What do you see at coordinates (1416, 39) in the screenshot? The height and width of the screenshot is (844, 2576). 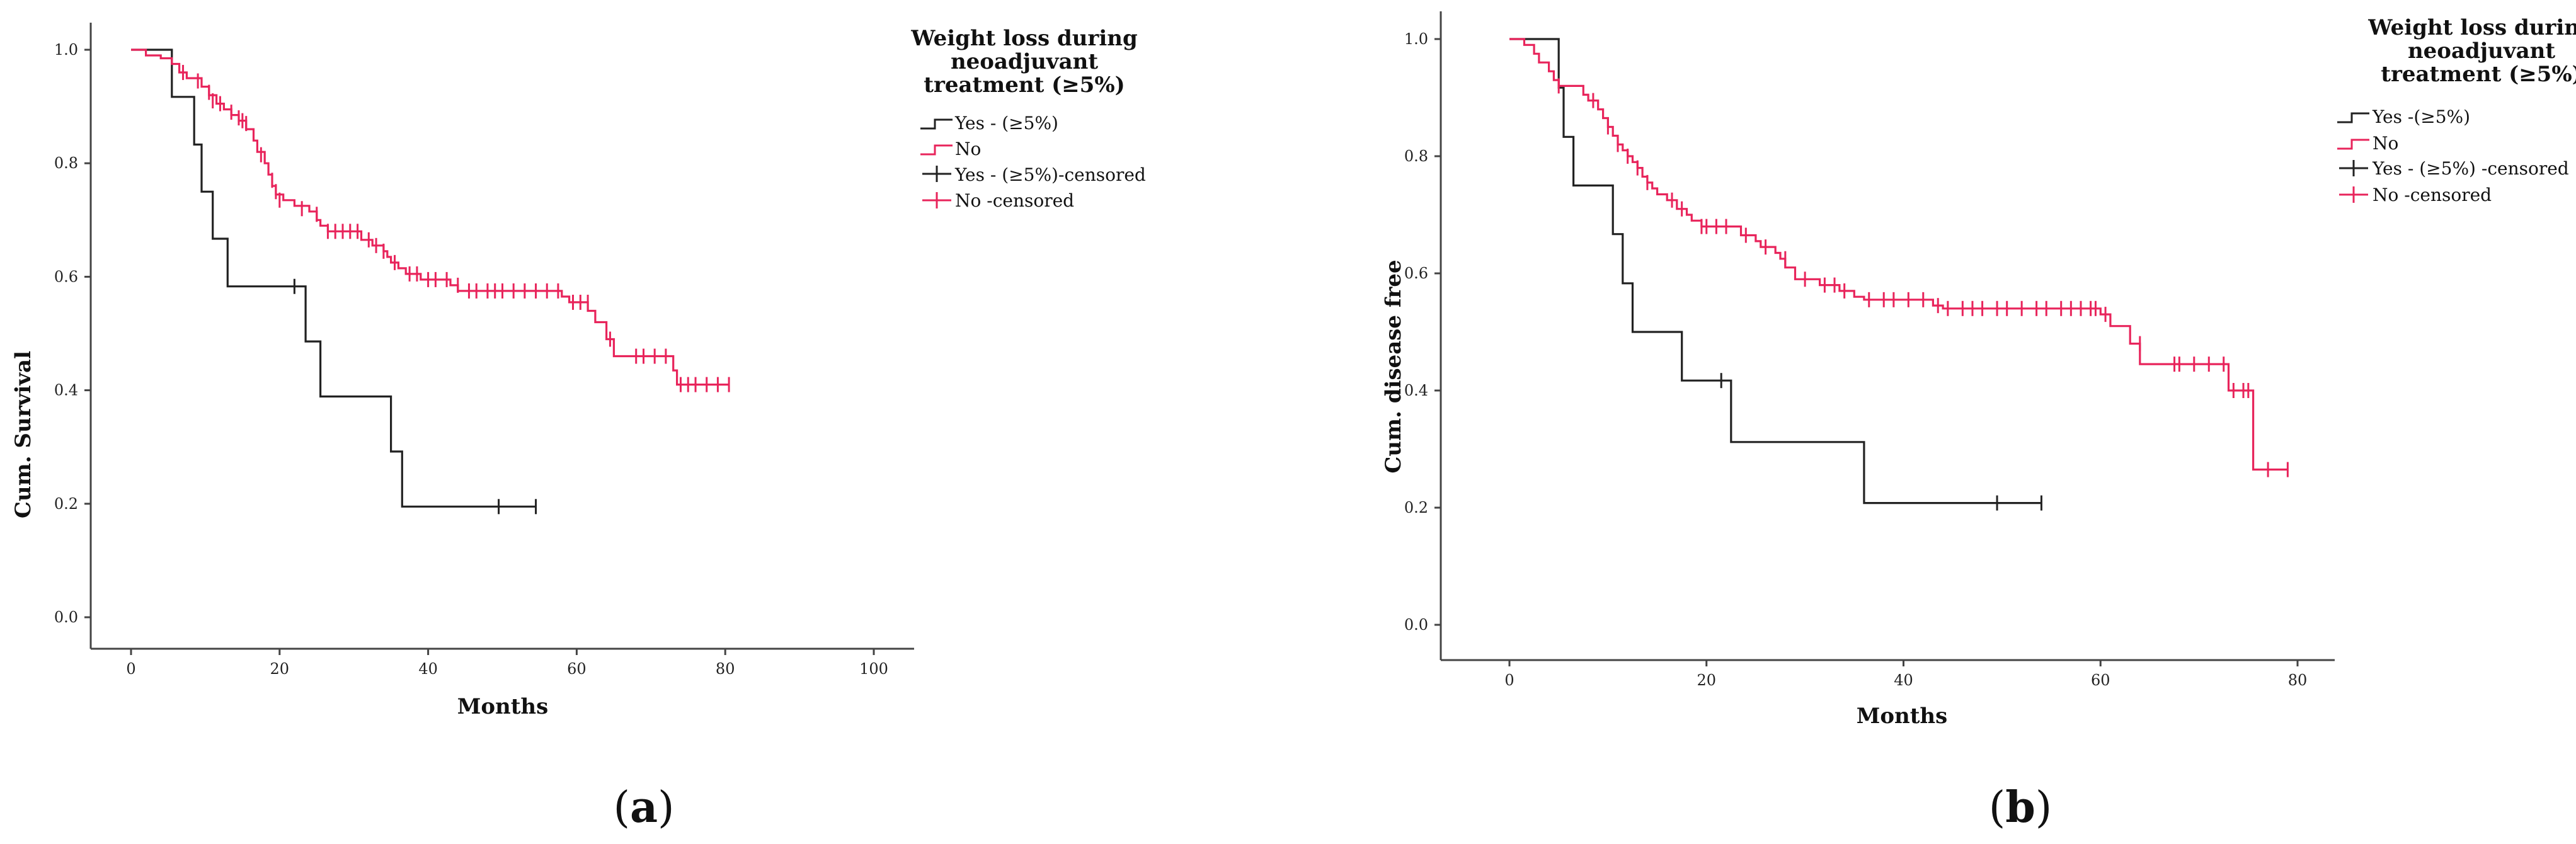 I see `y-tick-label-b: 1.0` at bounding box center [1416, 39].